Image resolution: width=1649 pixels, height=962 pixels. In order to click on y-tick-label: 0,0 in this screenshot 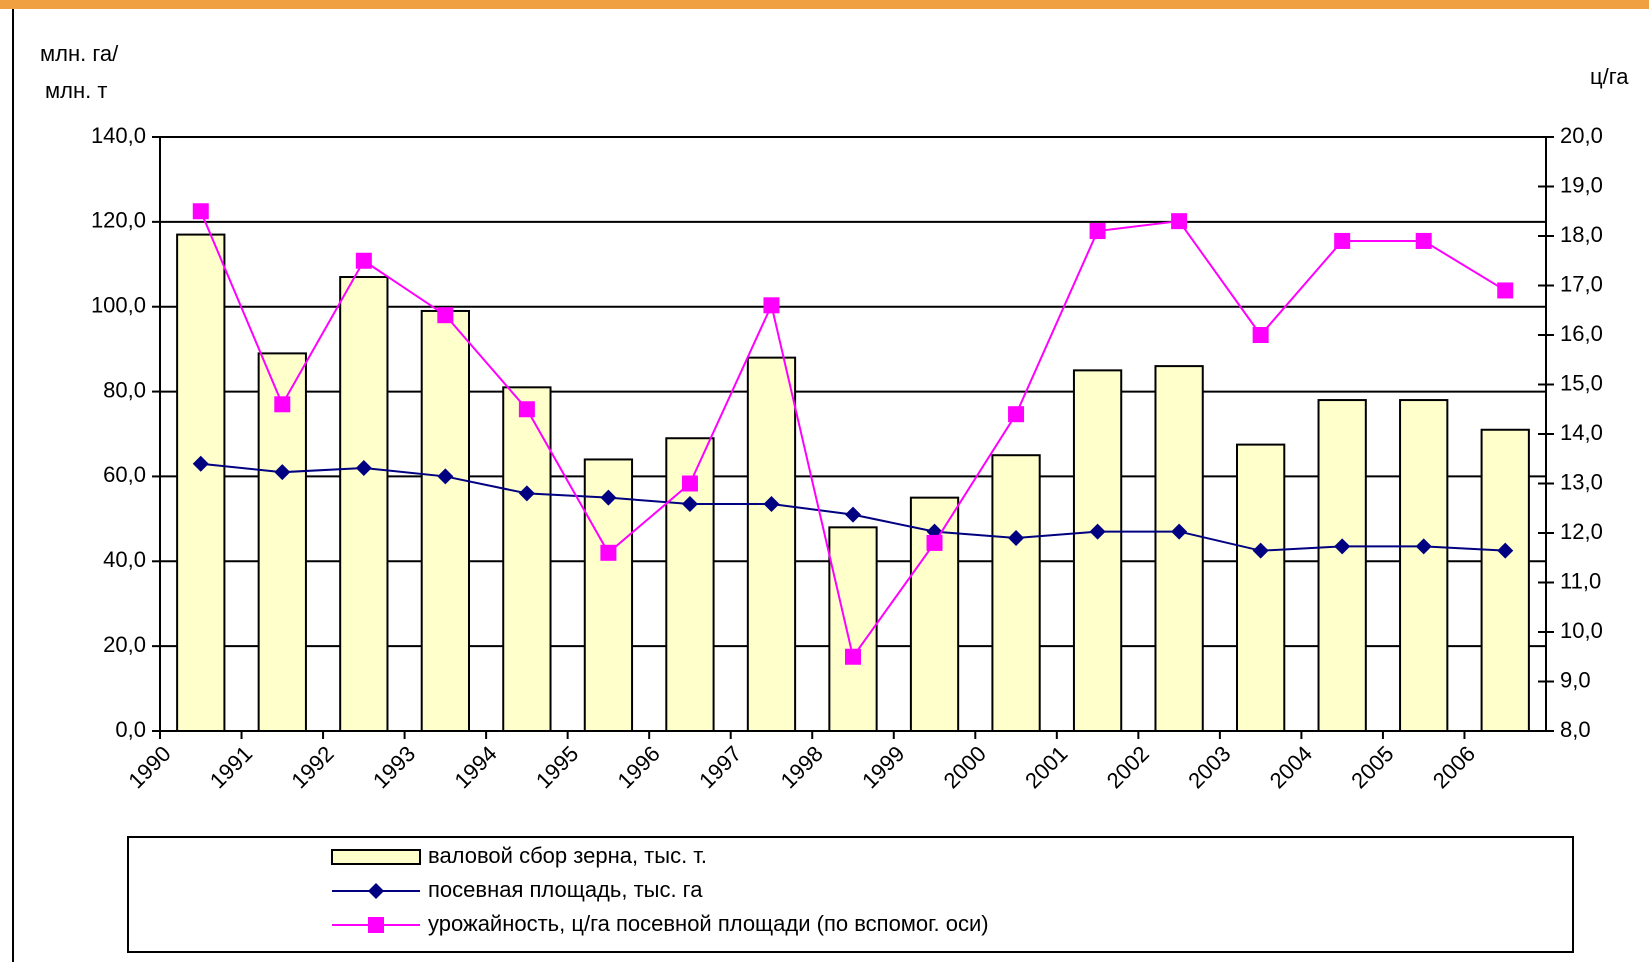, I will do `click(130, 729)`.